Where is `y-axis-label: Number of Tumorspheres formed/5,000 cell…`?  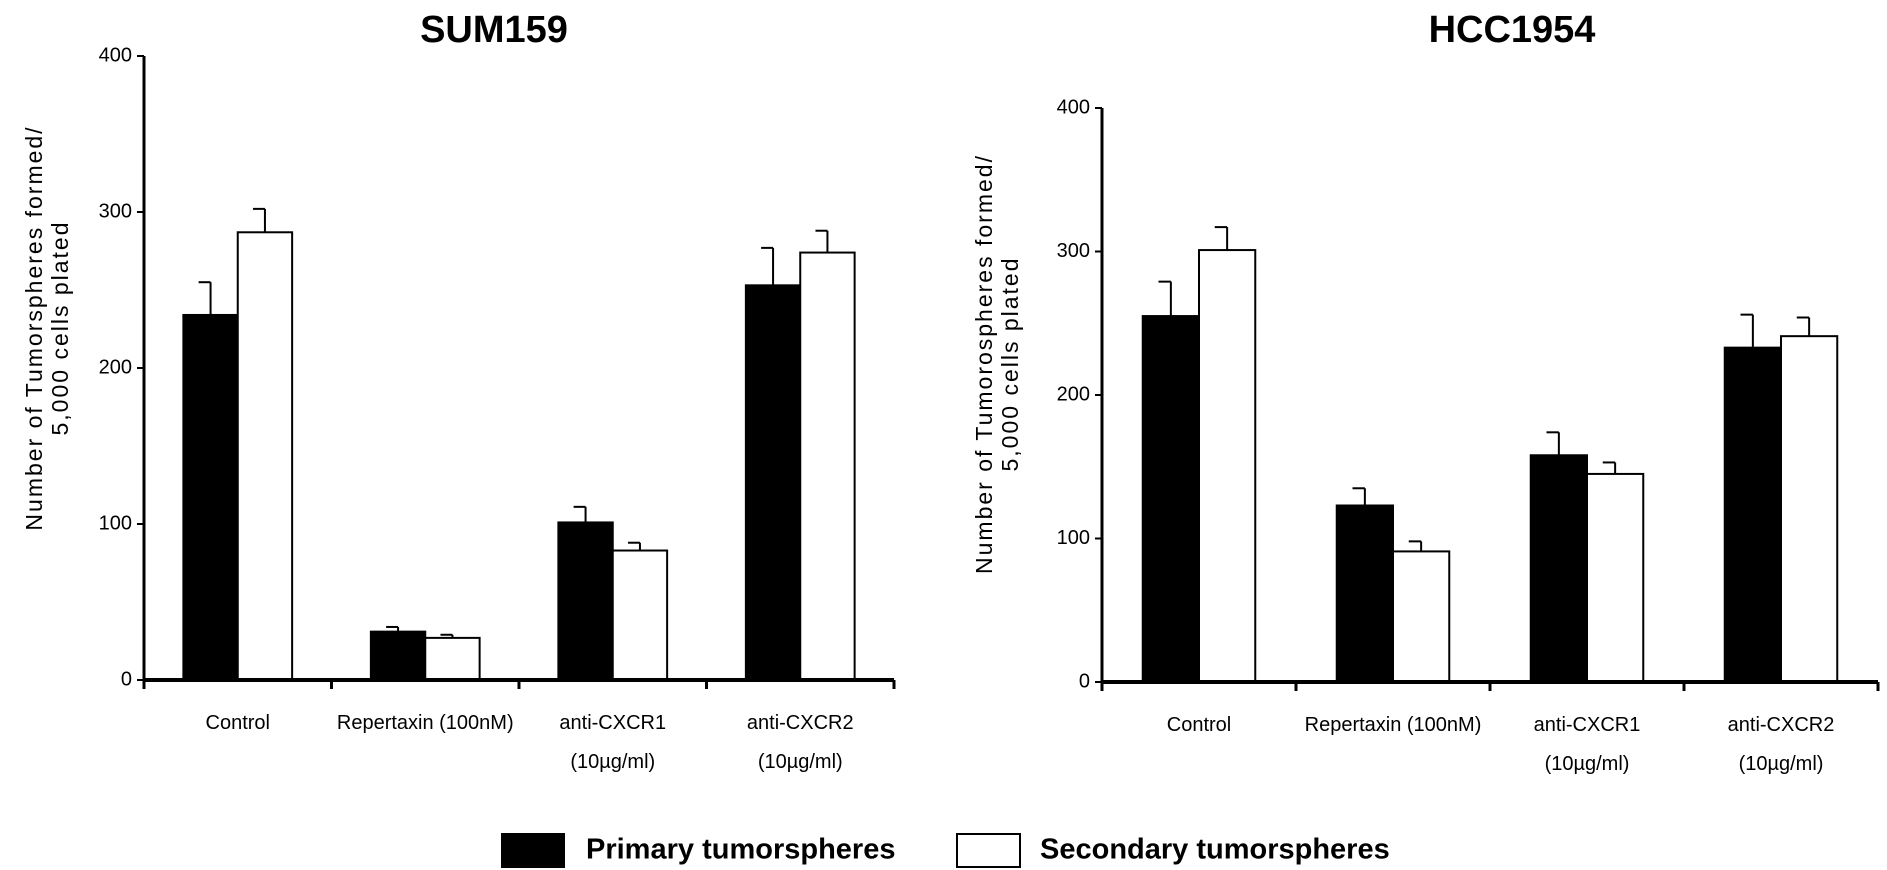 y-axis-label: Number of Tumorspheres formed/5,000 cell… is located at coordinates (47, 327).